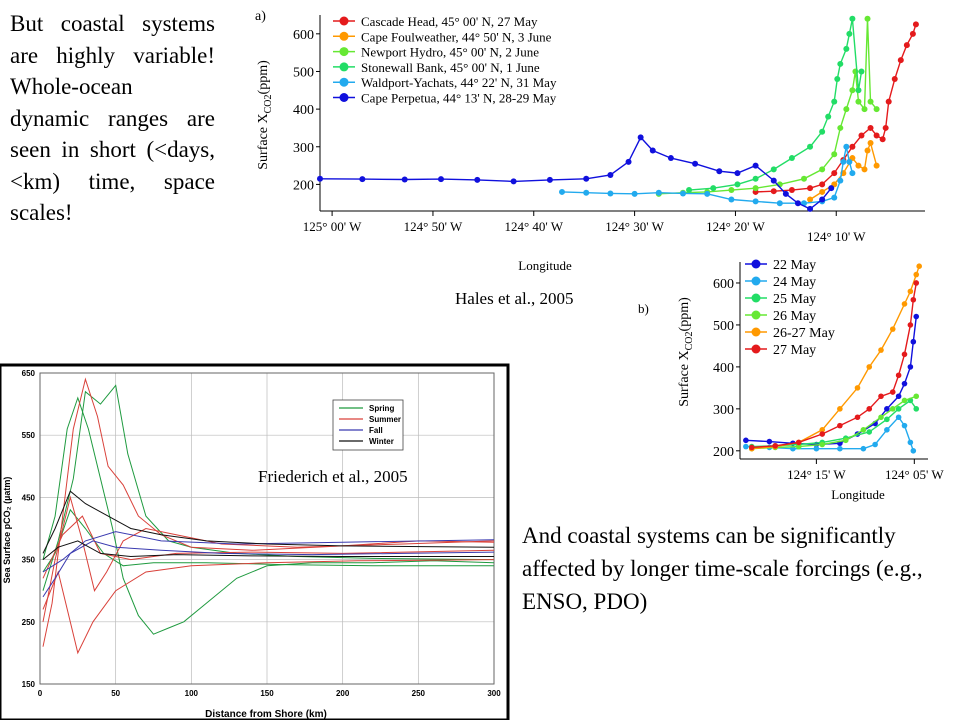 The width and height of the screenshot is (960, 720). Describe the element at coordinates (545, 265) in the screenshot. I see `chart-a-xlabel: Longitude` at that location.